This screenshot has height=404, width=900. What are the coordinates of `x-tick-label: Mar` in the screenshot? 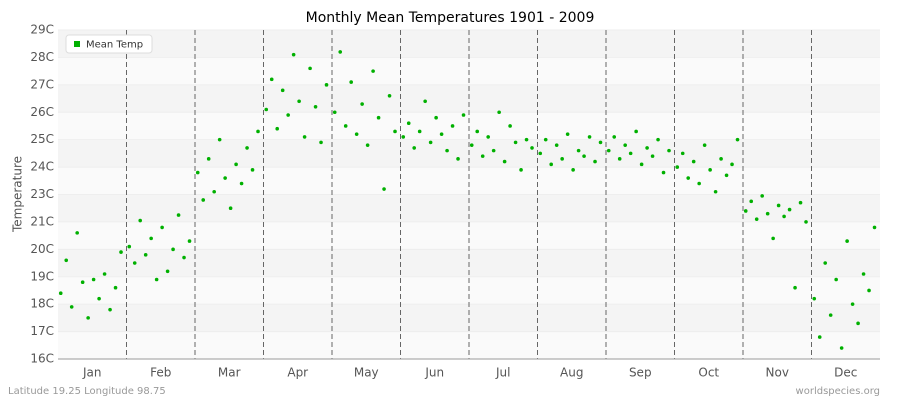 It's located at (229, 373).